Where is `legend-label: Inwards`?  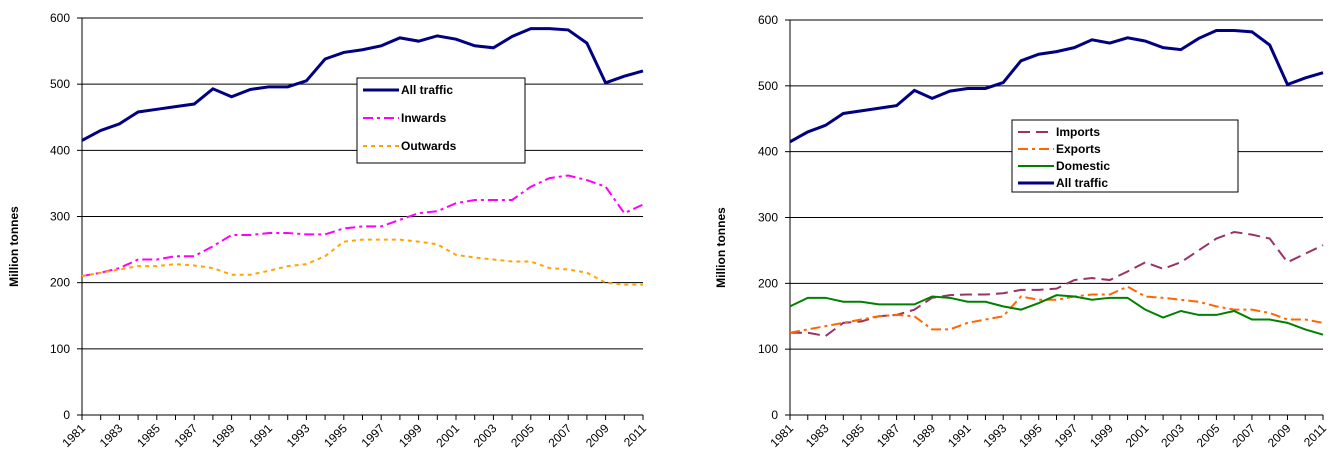 legend-label: Inwards is located at coordinates (424, 118).